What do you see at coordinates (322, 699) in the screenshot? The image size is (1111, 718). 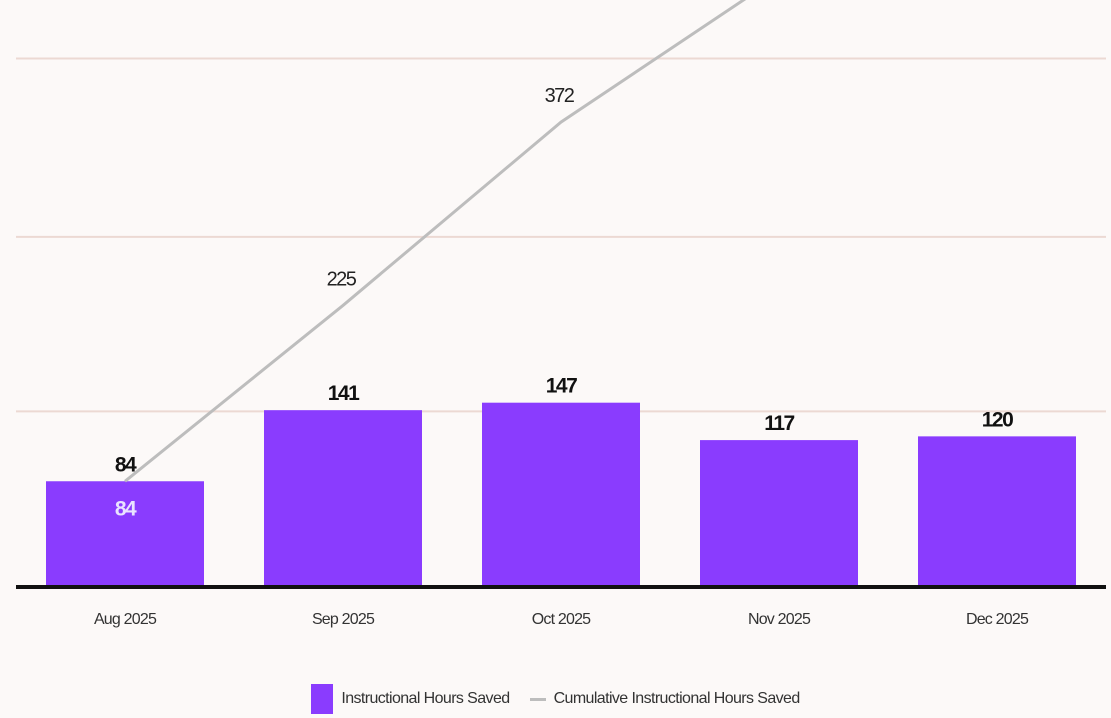 I see `legend-bar-swatch` at bounding box center [322, 699].